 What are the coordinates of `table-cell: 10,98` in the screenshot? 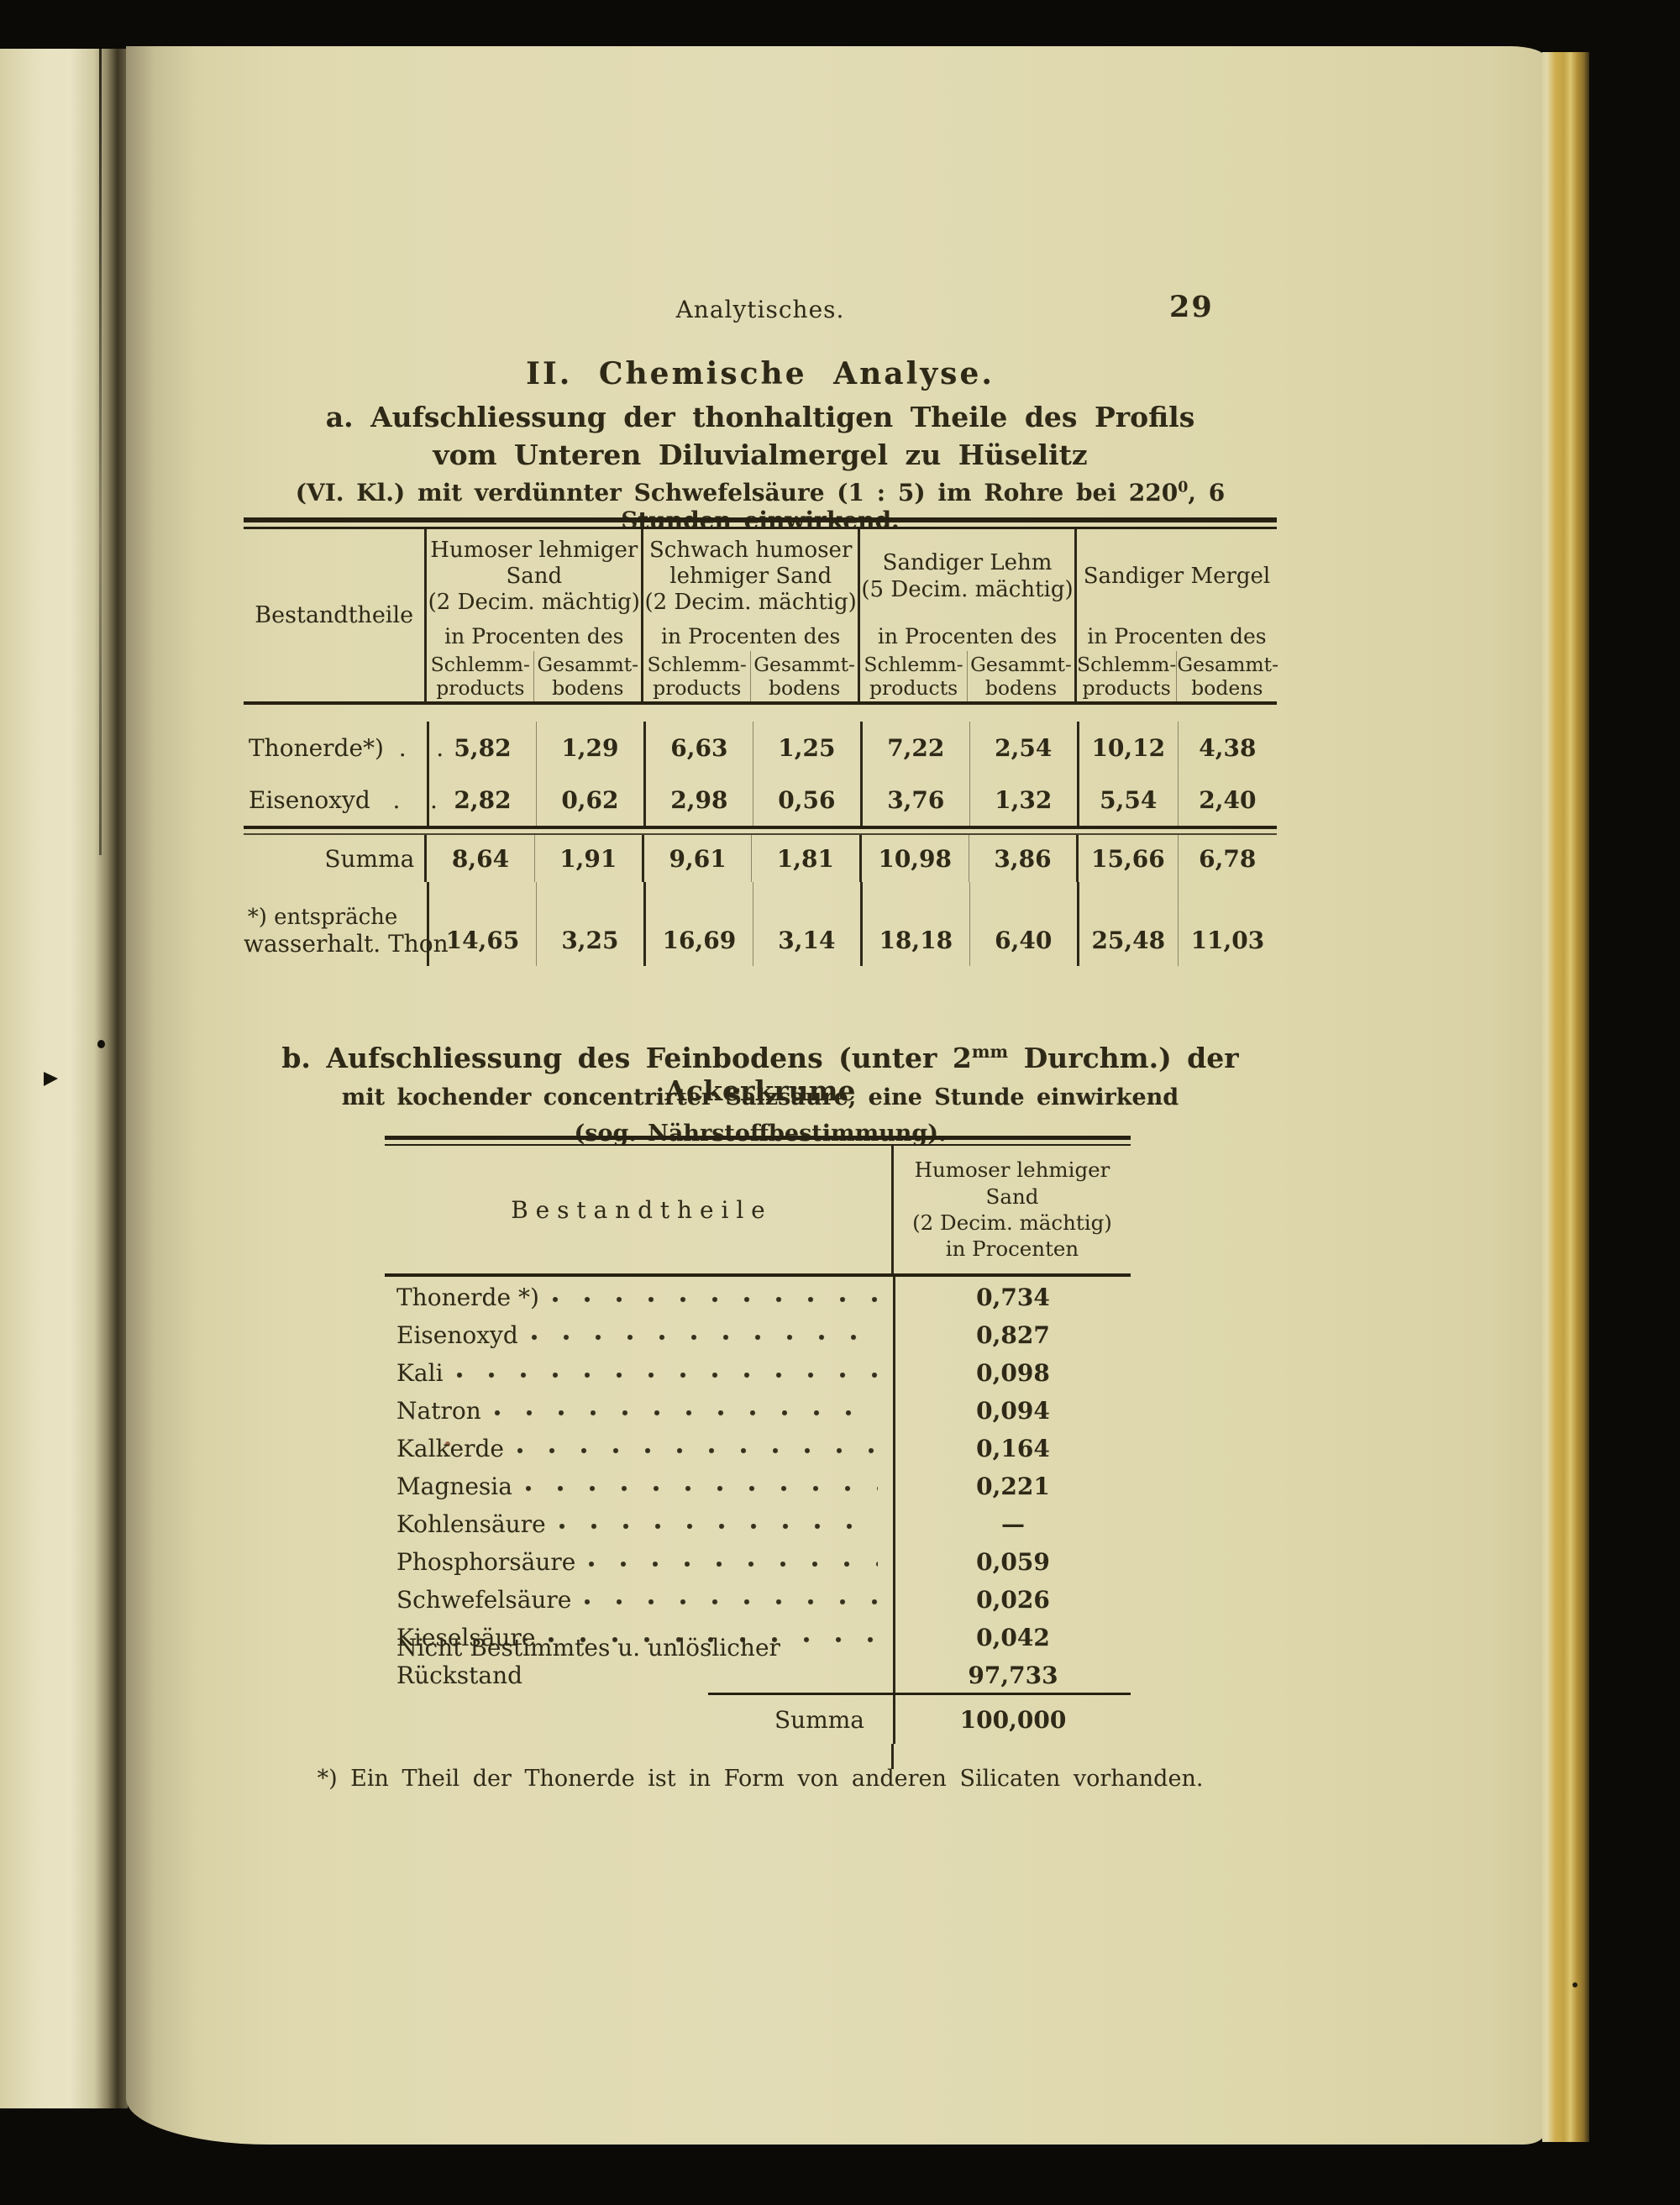 It's located at (913, 858).